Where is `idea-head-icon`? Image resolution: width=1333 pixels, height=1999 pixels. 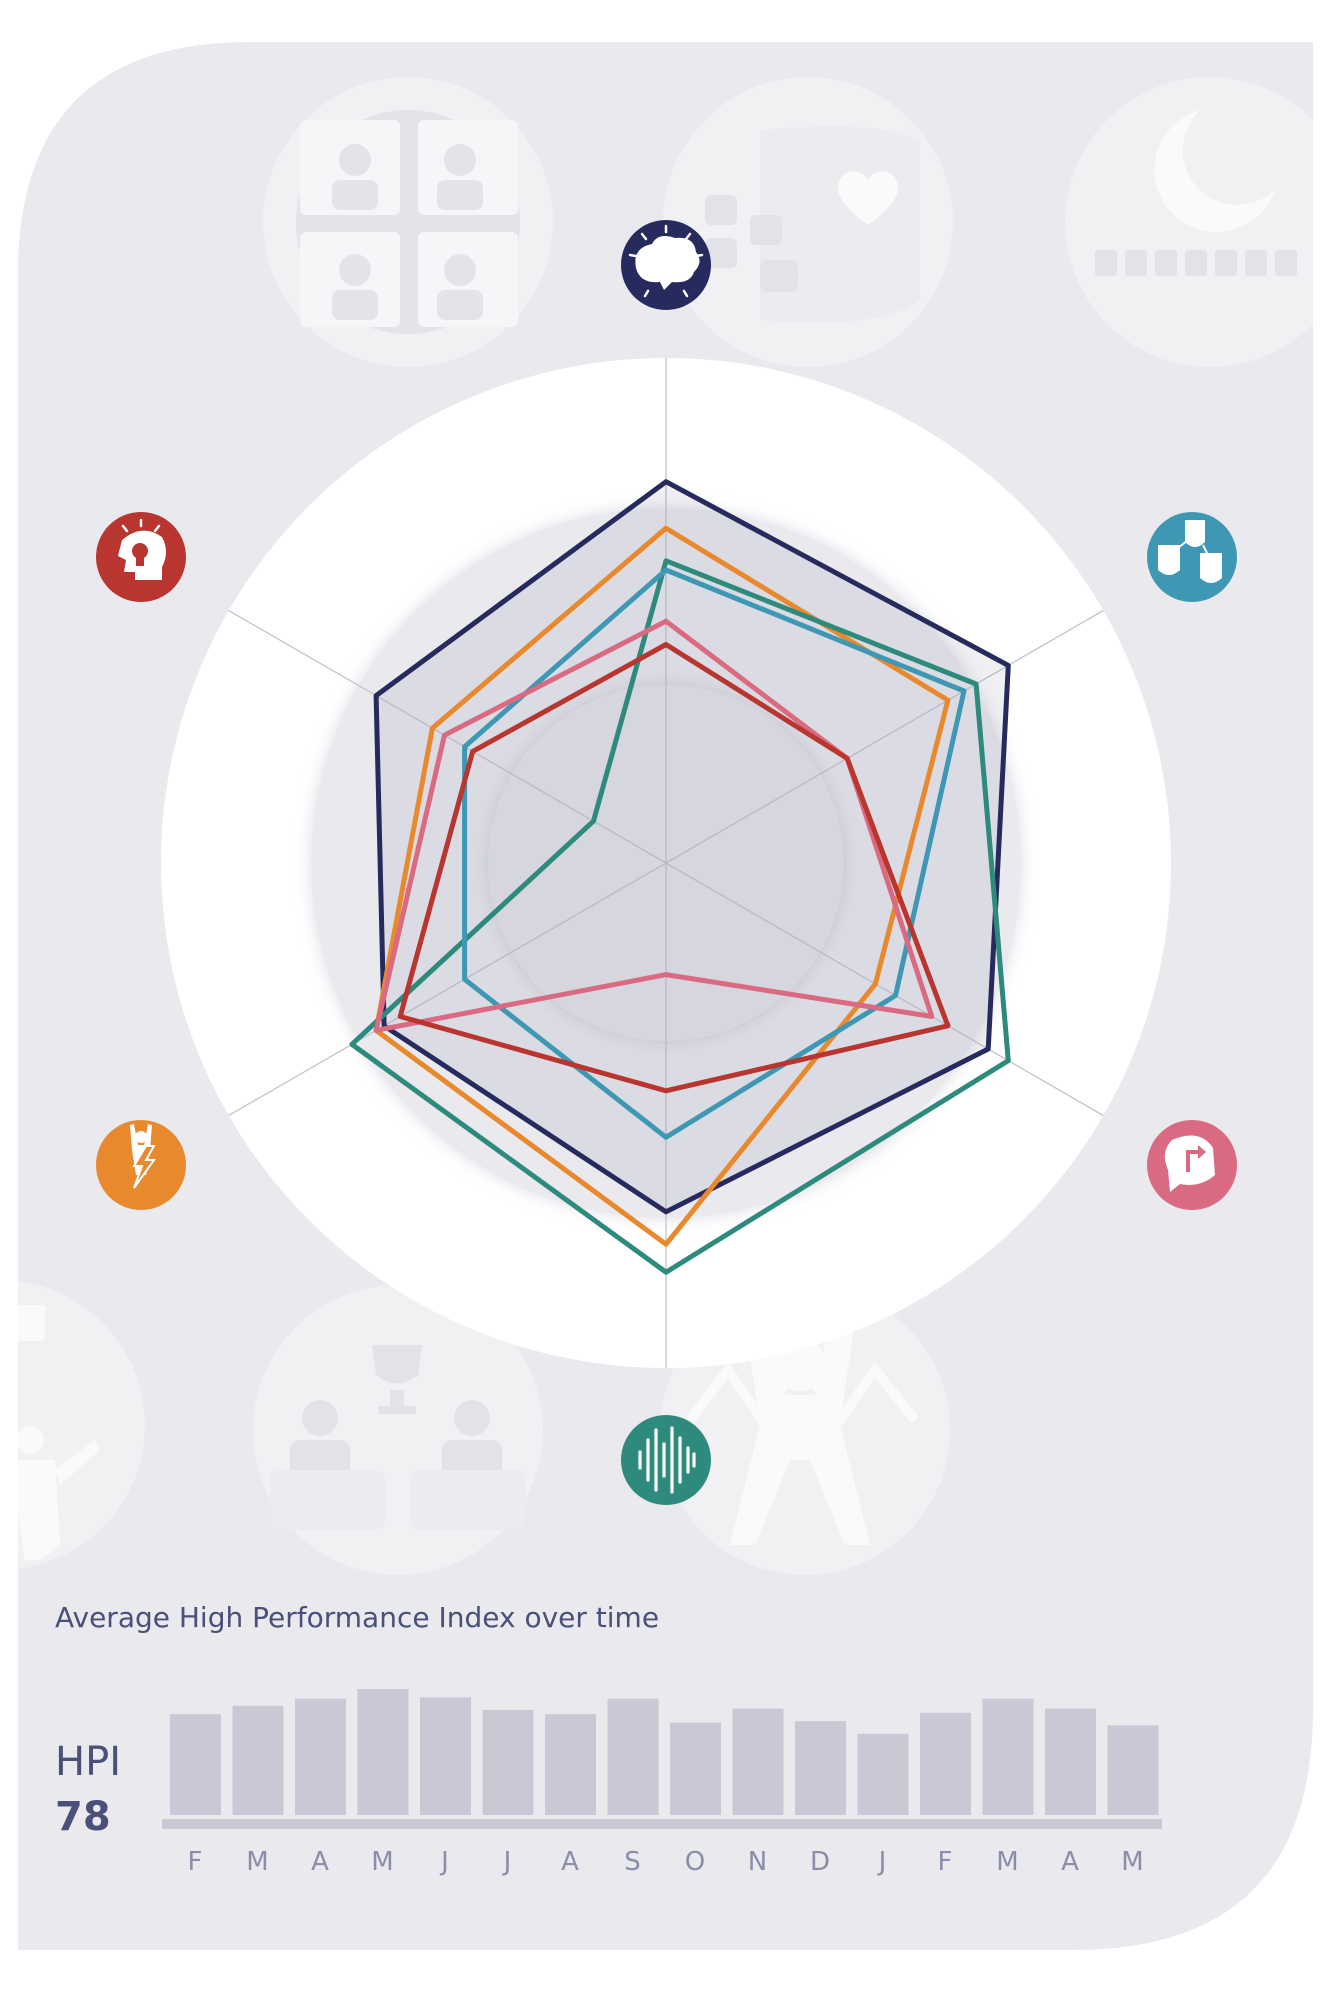
idea-head-icon is located at coordinates (141, 557).